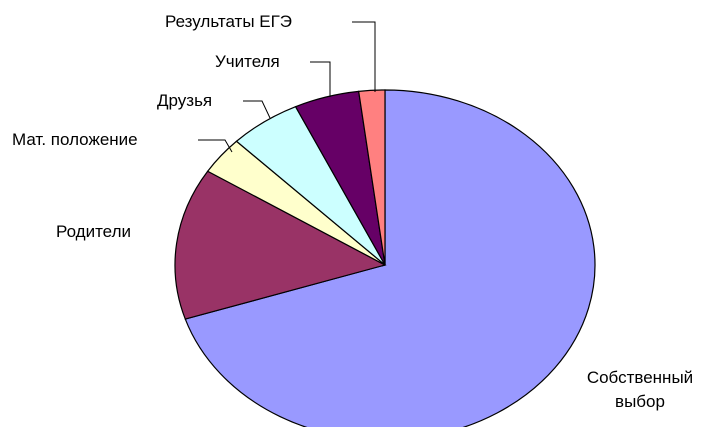 The height and width of the screenshot is (427, 718). What do you see at coordinates (247, 61) in the screenshot?
I see `slice-label: Учителя` at bounding box center [247, 61].